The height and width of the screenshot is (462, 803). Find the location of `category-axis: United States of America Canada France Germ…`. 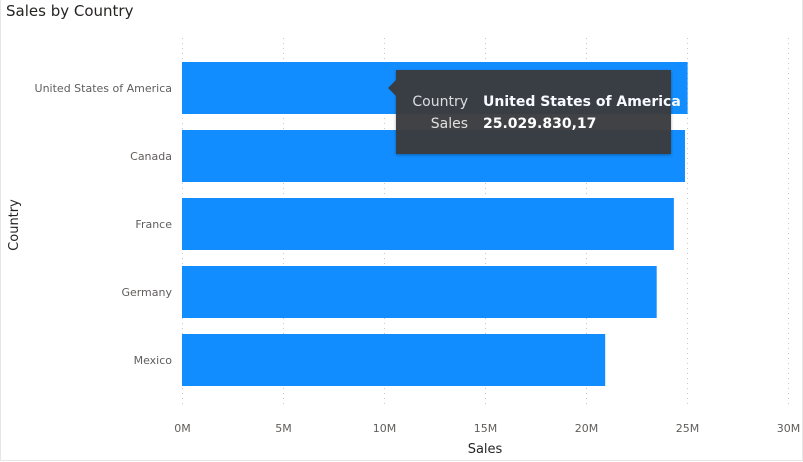

category-axis: United States of America Canada France Germ… is located at coordinates (104, 224).